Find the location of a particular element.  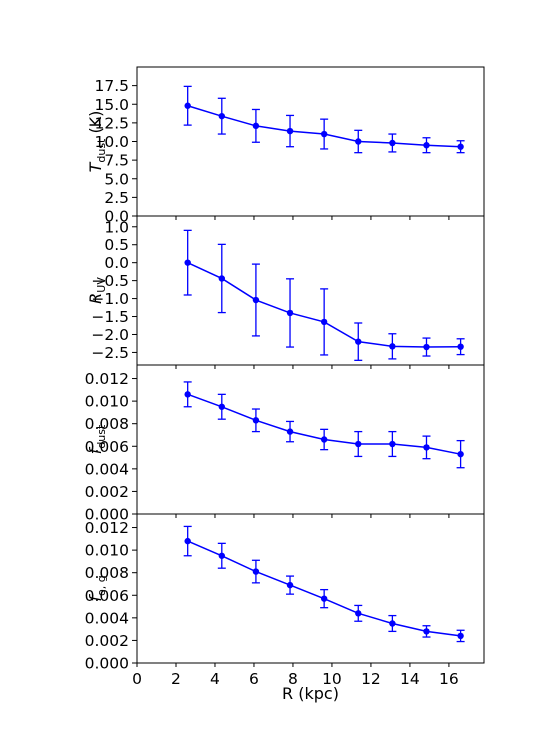

y-axis-label: Tdust (K) is located at coordinates (97, 142).